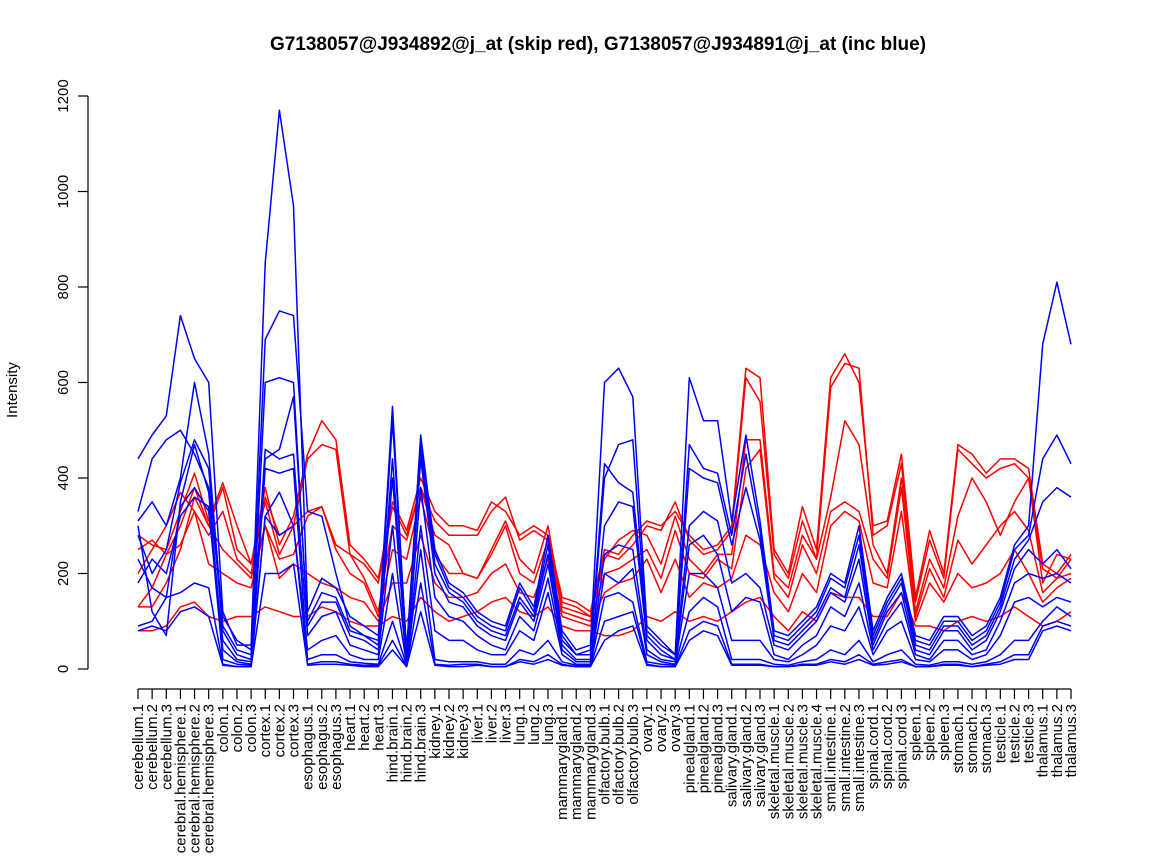 The image size is (1152, 864). Describe the element at coordinates (1029, 733) in the screenshot. I see `x-tick-label: testicle.3` at that location.